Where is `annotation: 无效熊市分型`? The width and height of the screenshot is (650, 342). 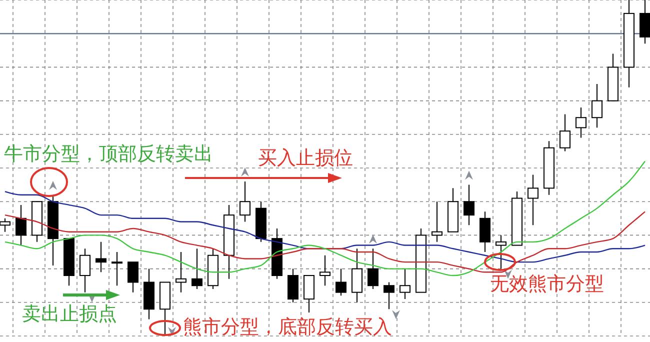 annotation: 无效熊市分型 is located at coordinates (547, 284).